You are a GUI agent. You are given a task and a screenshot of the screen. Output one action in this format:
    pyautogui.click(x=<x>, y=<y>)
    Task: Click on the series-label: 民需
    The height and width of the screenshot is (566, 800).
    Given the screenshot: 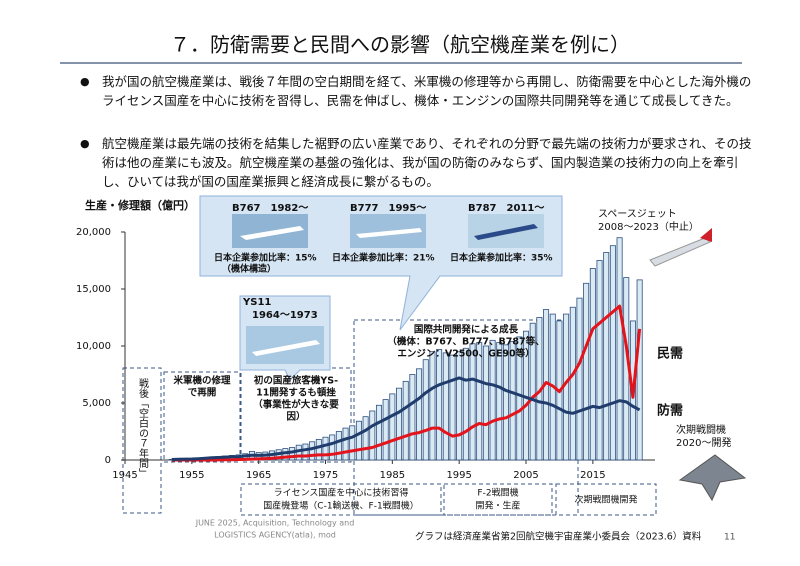 What is the action you would take?
    pyautogui.click(x=670, y=354)
    